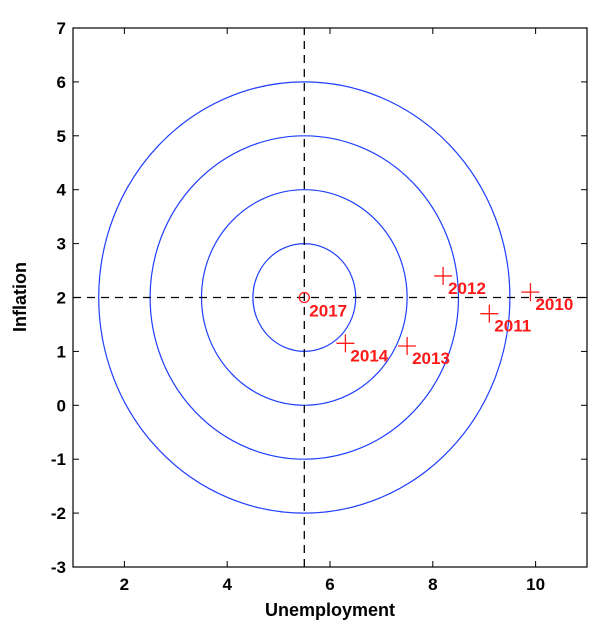 The height and width of the screenshot is (634, 613). I want to click on y-axis-label: Inflation, so click(20, 297).